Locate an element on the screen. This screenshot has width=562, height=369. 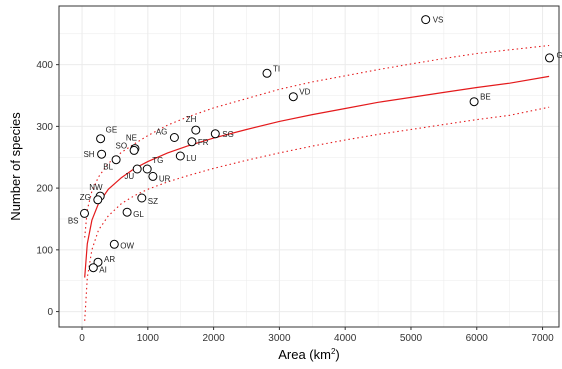
point-zh is located at coordinates (196, 130).